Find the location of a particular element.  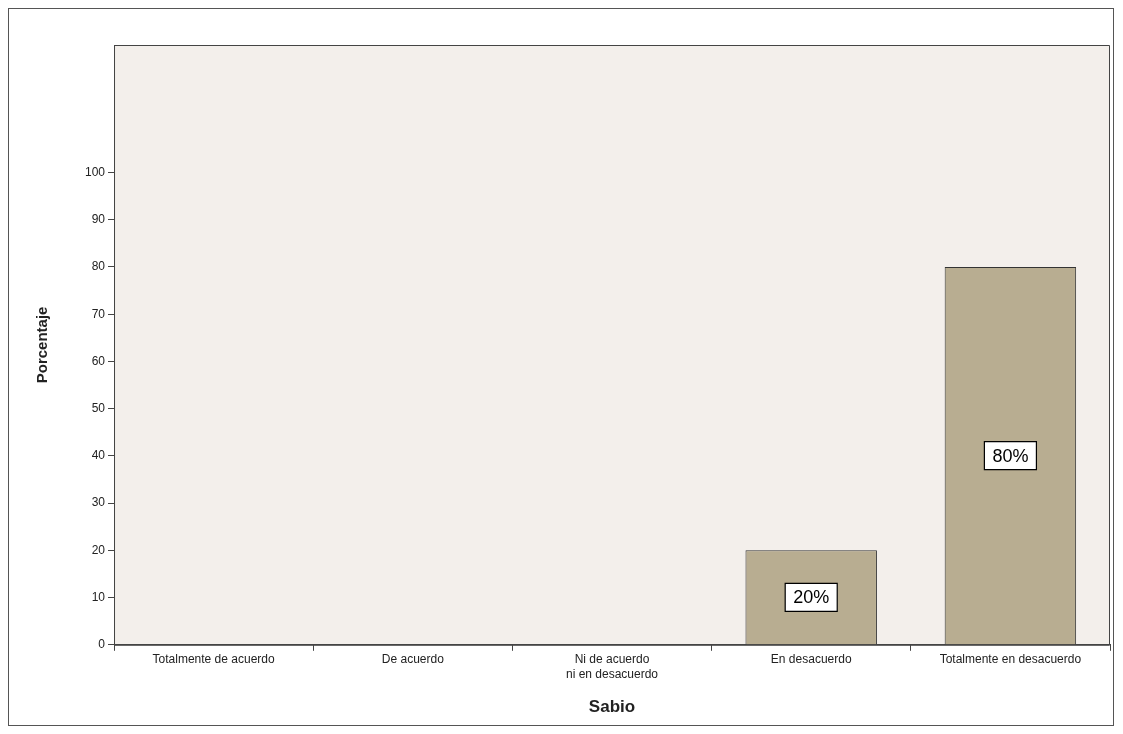

y-tick-label: 90 is located at coordinates (98, 219).